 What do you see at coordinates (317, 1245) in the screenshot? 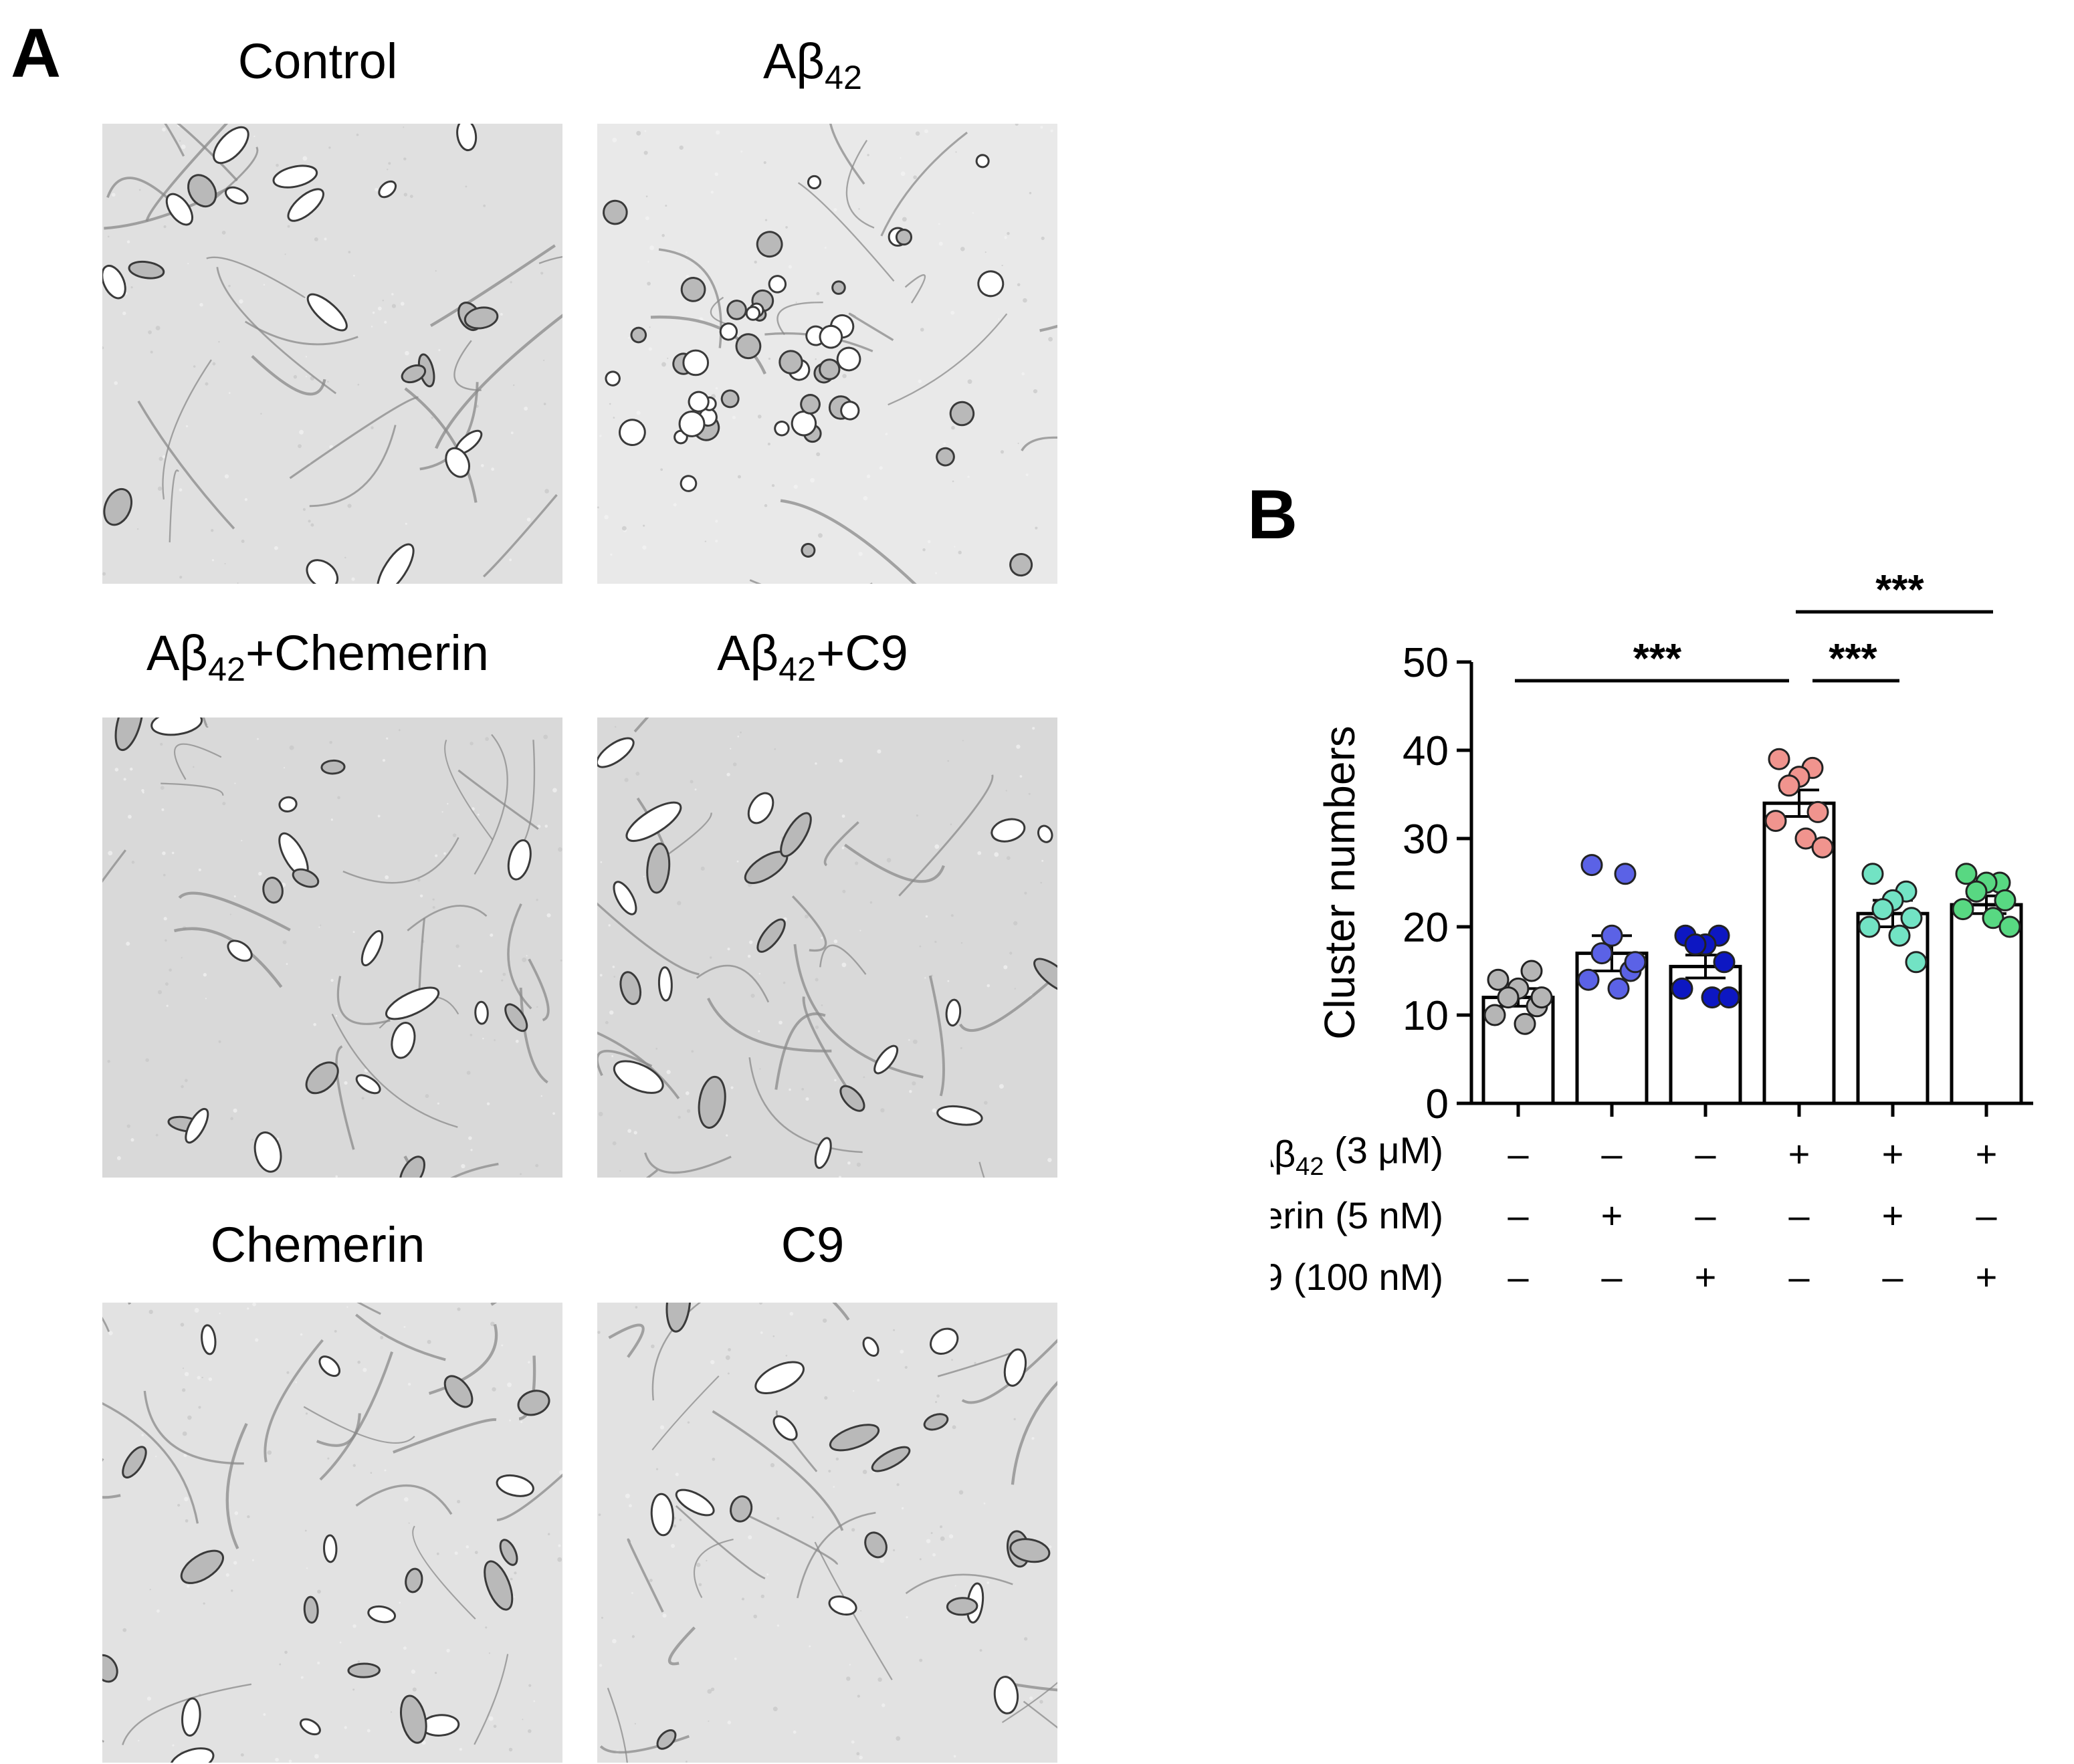
I see `micrograph-title-chemerin: Chemerin` at bounding box center [317, 1245].